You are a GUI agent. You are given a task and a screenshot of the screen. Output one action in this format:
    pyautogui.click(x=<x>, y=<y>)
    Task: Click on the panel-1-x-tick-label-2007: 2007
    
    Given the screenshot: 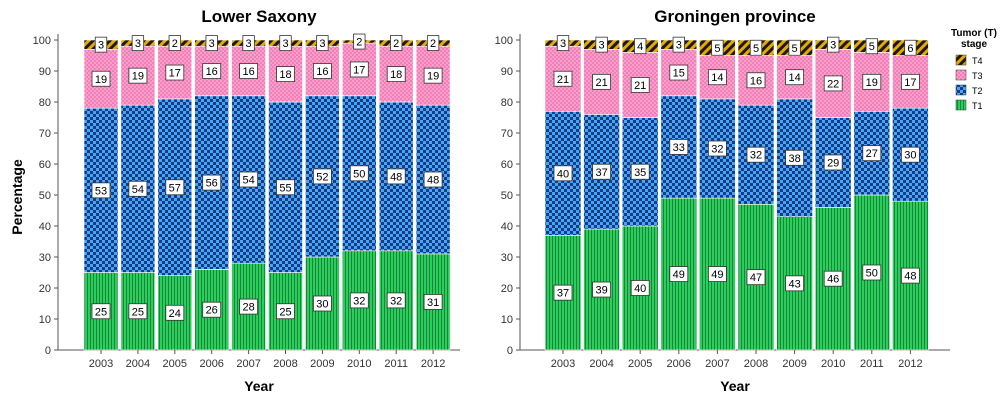 What is the action you would take?
    pyautogui.click(x=248, y=364)
    